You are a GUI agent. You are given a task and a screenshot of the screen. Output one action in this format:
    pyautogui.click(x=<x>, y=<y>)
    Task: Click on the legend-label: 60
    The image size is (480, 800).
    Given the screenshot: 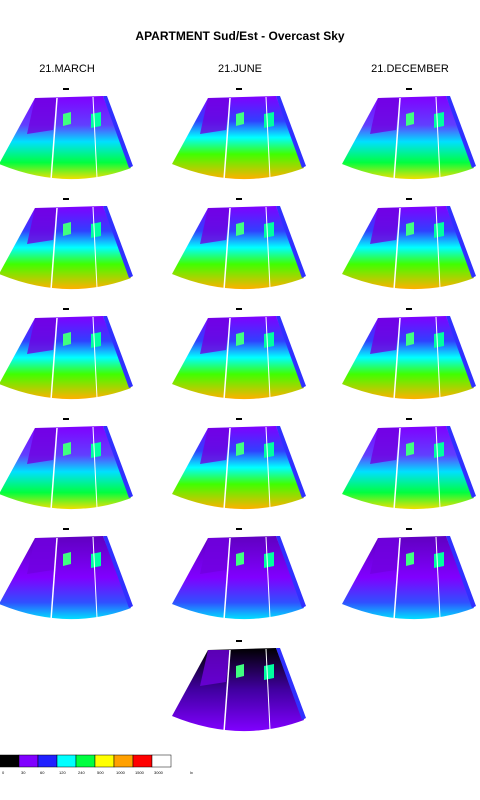 What is the action you would take?
    pyautogui.click(x=42, y=772)
    